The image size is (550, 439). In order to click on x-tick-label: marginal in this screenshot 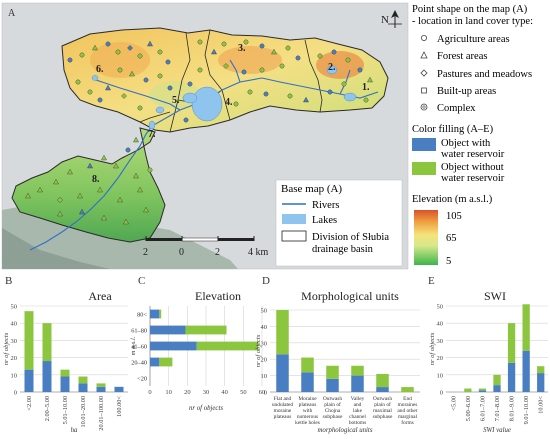, I will do `click(408, 417)`.